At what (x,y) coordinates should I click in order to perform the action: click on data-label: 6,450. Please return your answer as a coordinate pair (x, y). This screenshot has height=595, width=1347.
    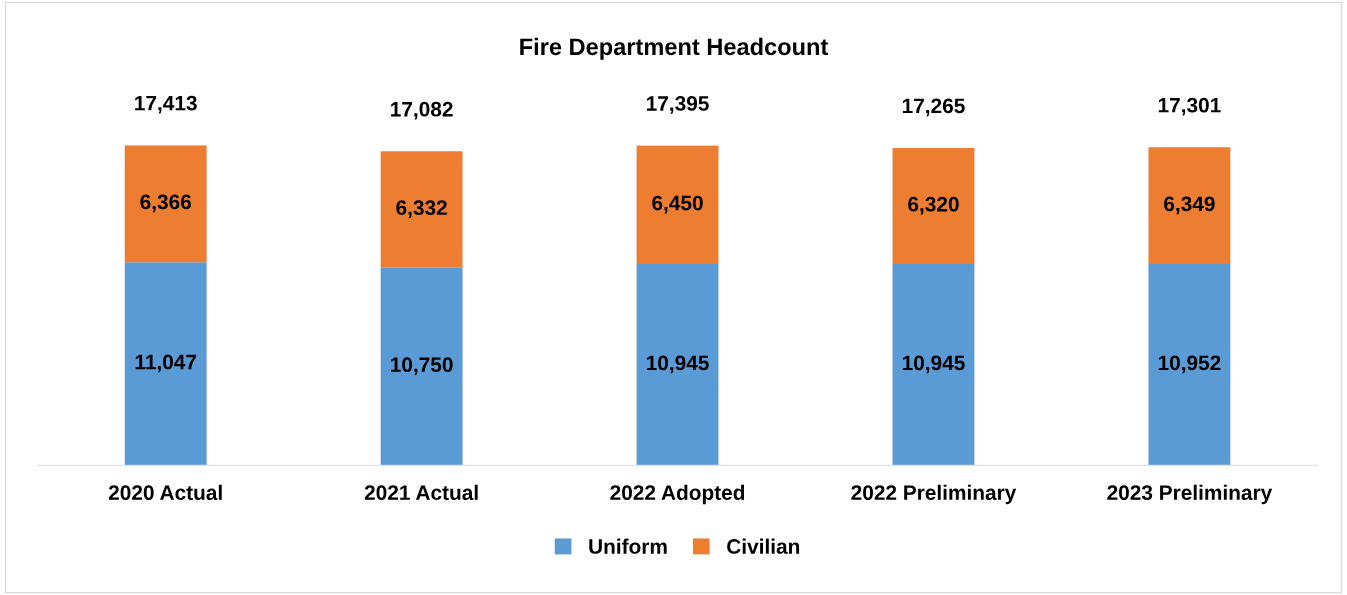
    Looking at the image, I should click on (677, 204).